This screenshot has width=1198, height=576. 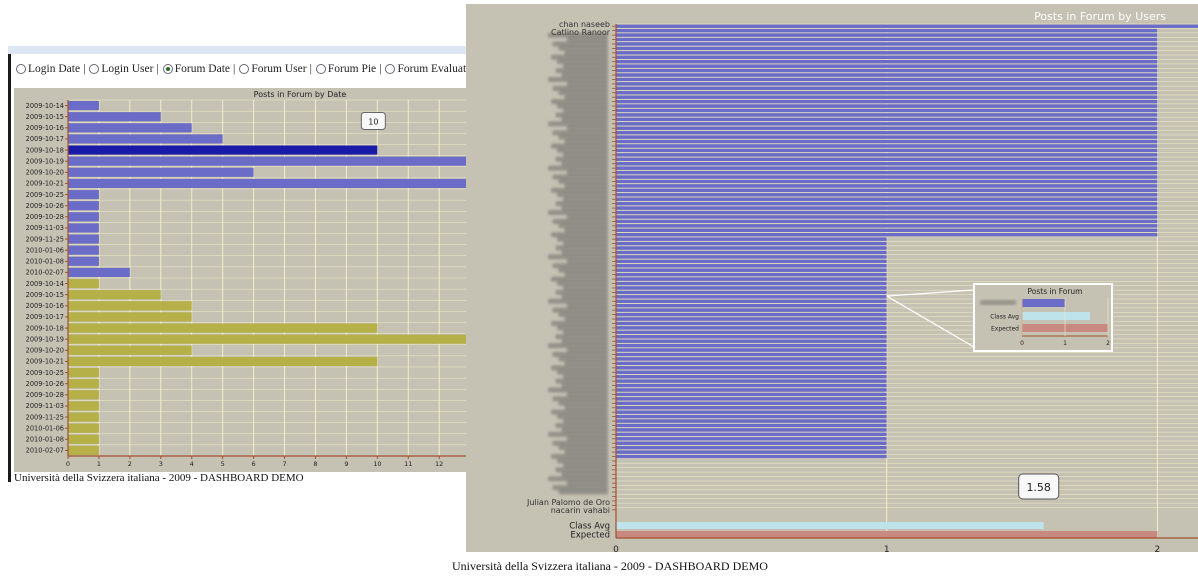 I want to click on radio-option: Login Date |, so click(x=52, y=69).